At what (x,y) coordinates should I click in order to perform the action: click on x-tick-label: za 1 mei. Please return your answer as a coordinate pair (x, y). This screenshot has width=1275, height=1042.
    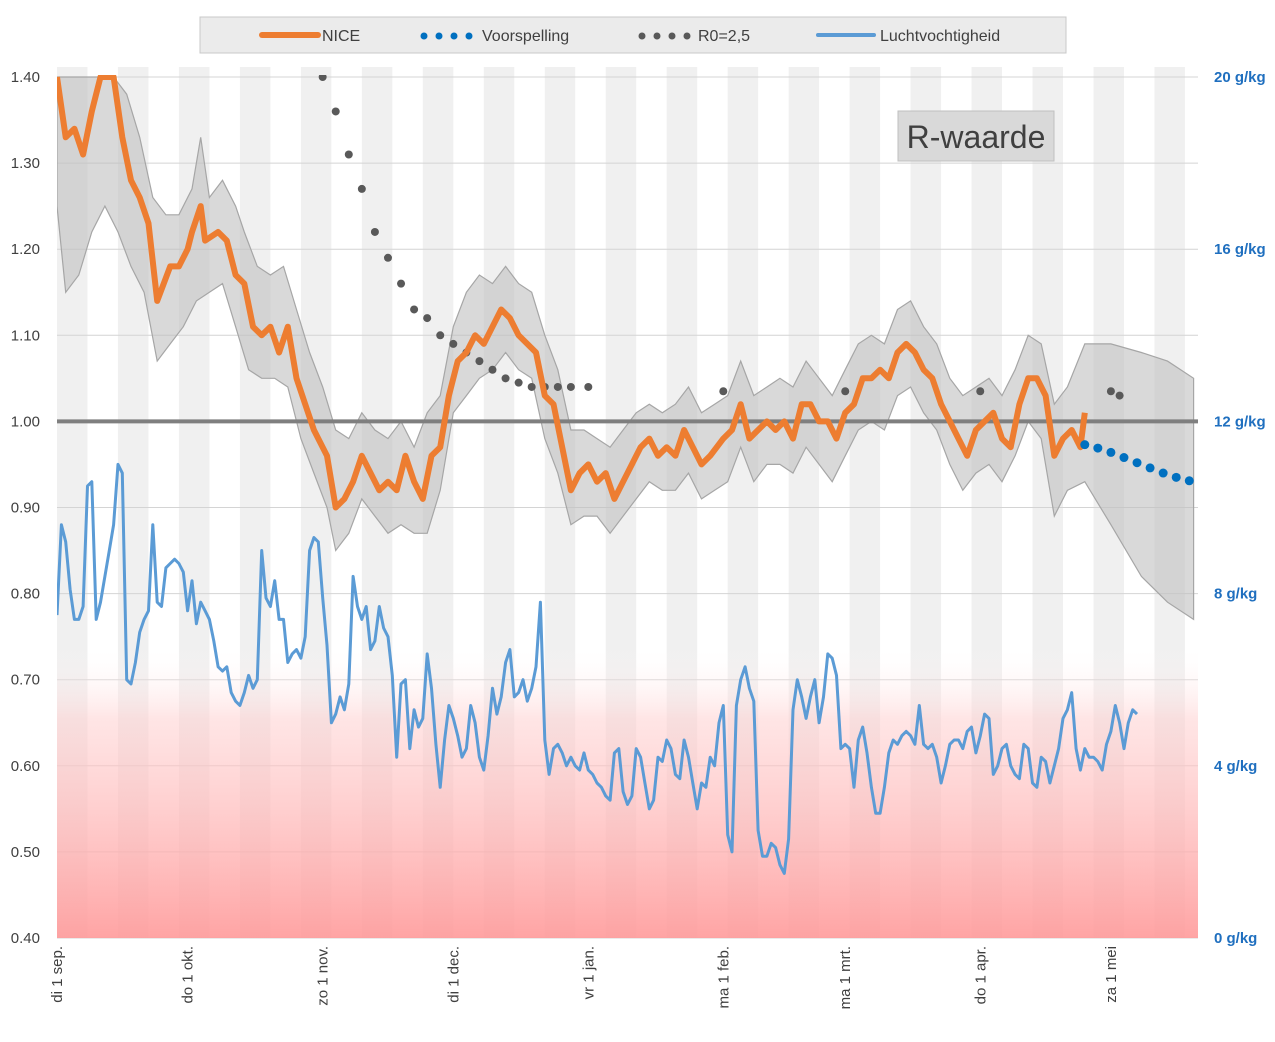
    Looking at the image, I should click on (1111, 974).